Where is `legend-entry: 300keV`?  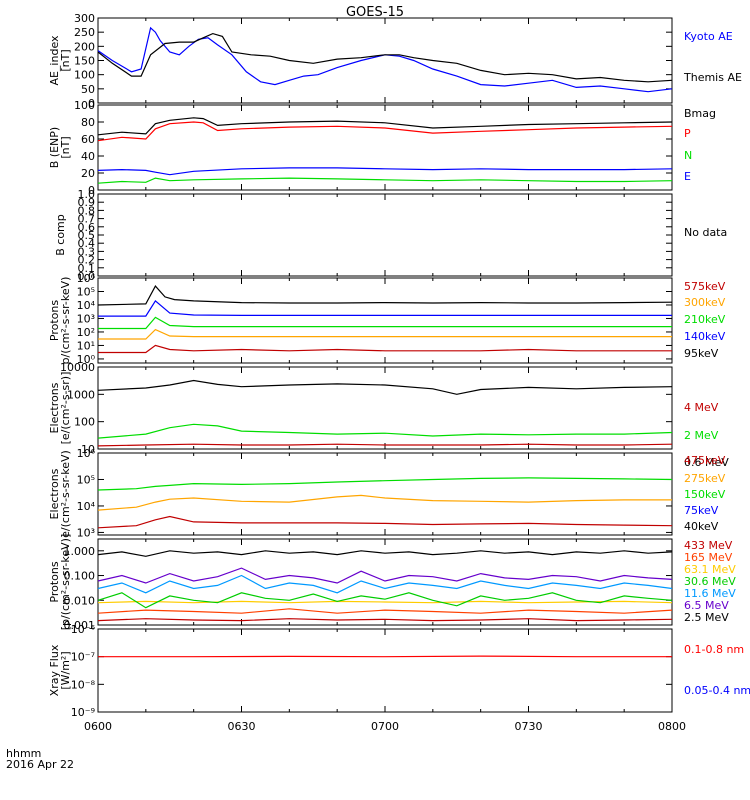 legend-entry: 300keV is located at coordinates (705, 302).